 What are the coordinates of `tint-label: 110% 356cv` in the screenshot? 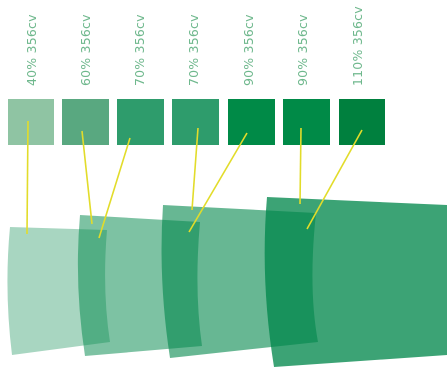 It's located at (357, 46).